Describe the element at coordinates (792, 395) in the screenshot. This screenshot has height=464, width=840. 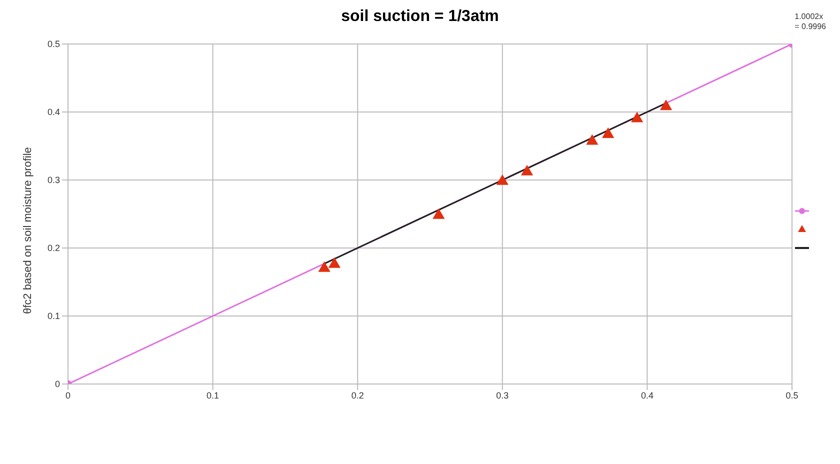
I see `x-tick-label: 0.5` at that location.